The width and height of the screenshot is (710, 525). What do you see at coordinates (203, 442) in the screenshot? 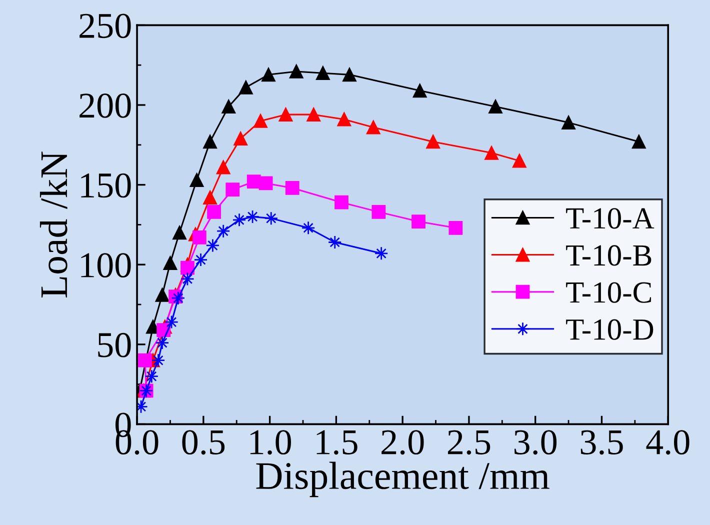
I see `x-tick-label: 0.5` at bounding box center [203, 442].